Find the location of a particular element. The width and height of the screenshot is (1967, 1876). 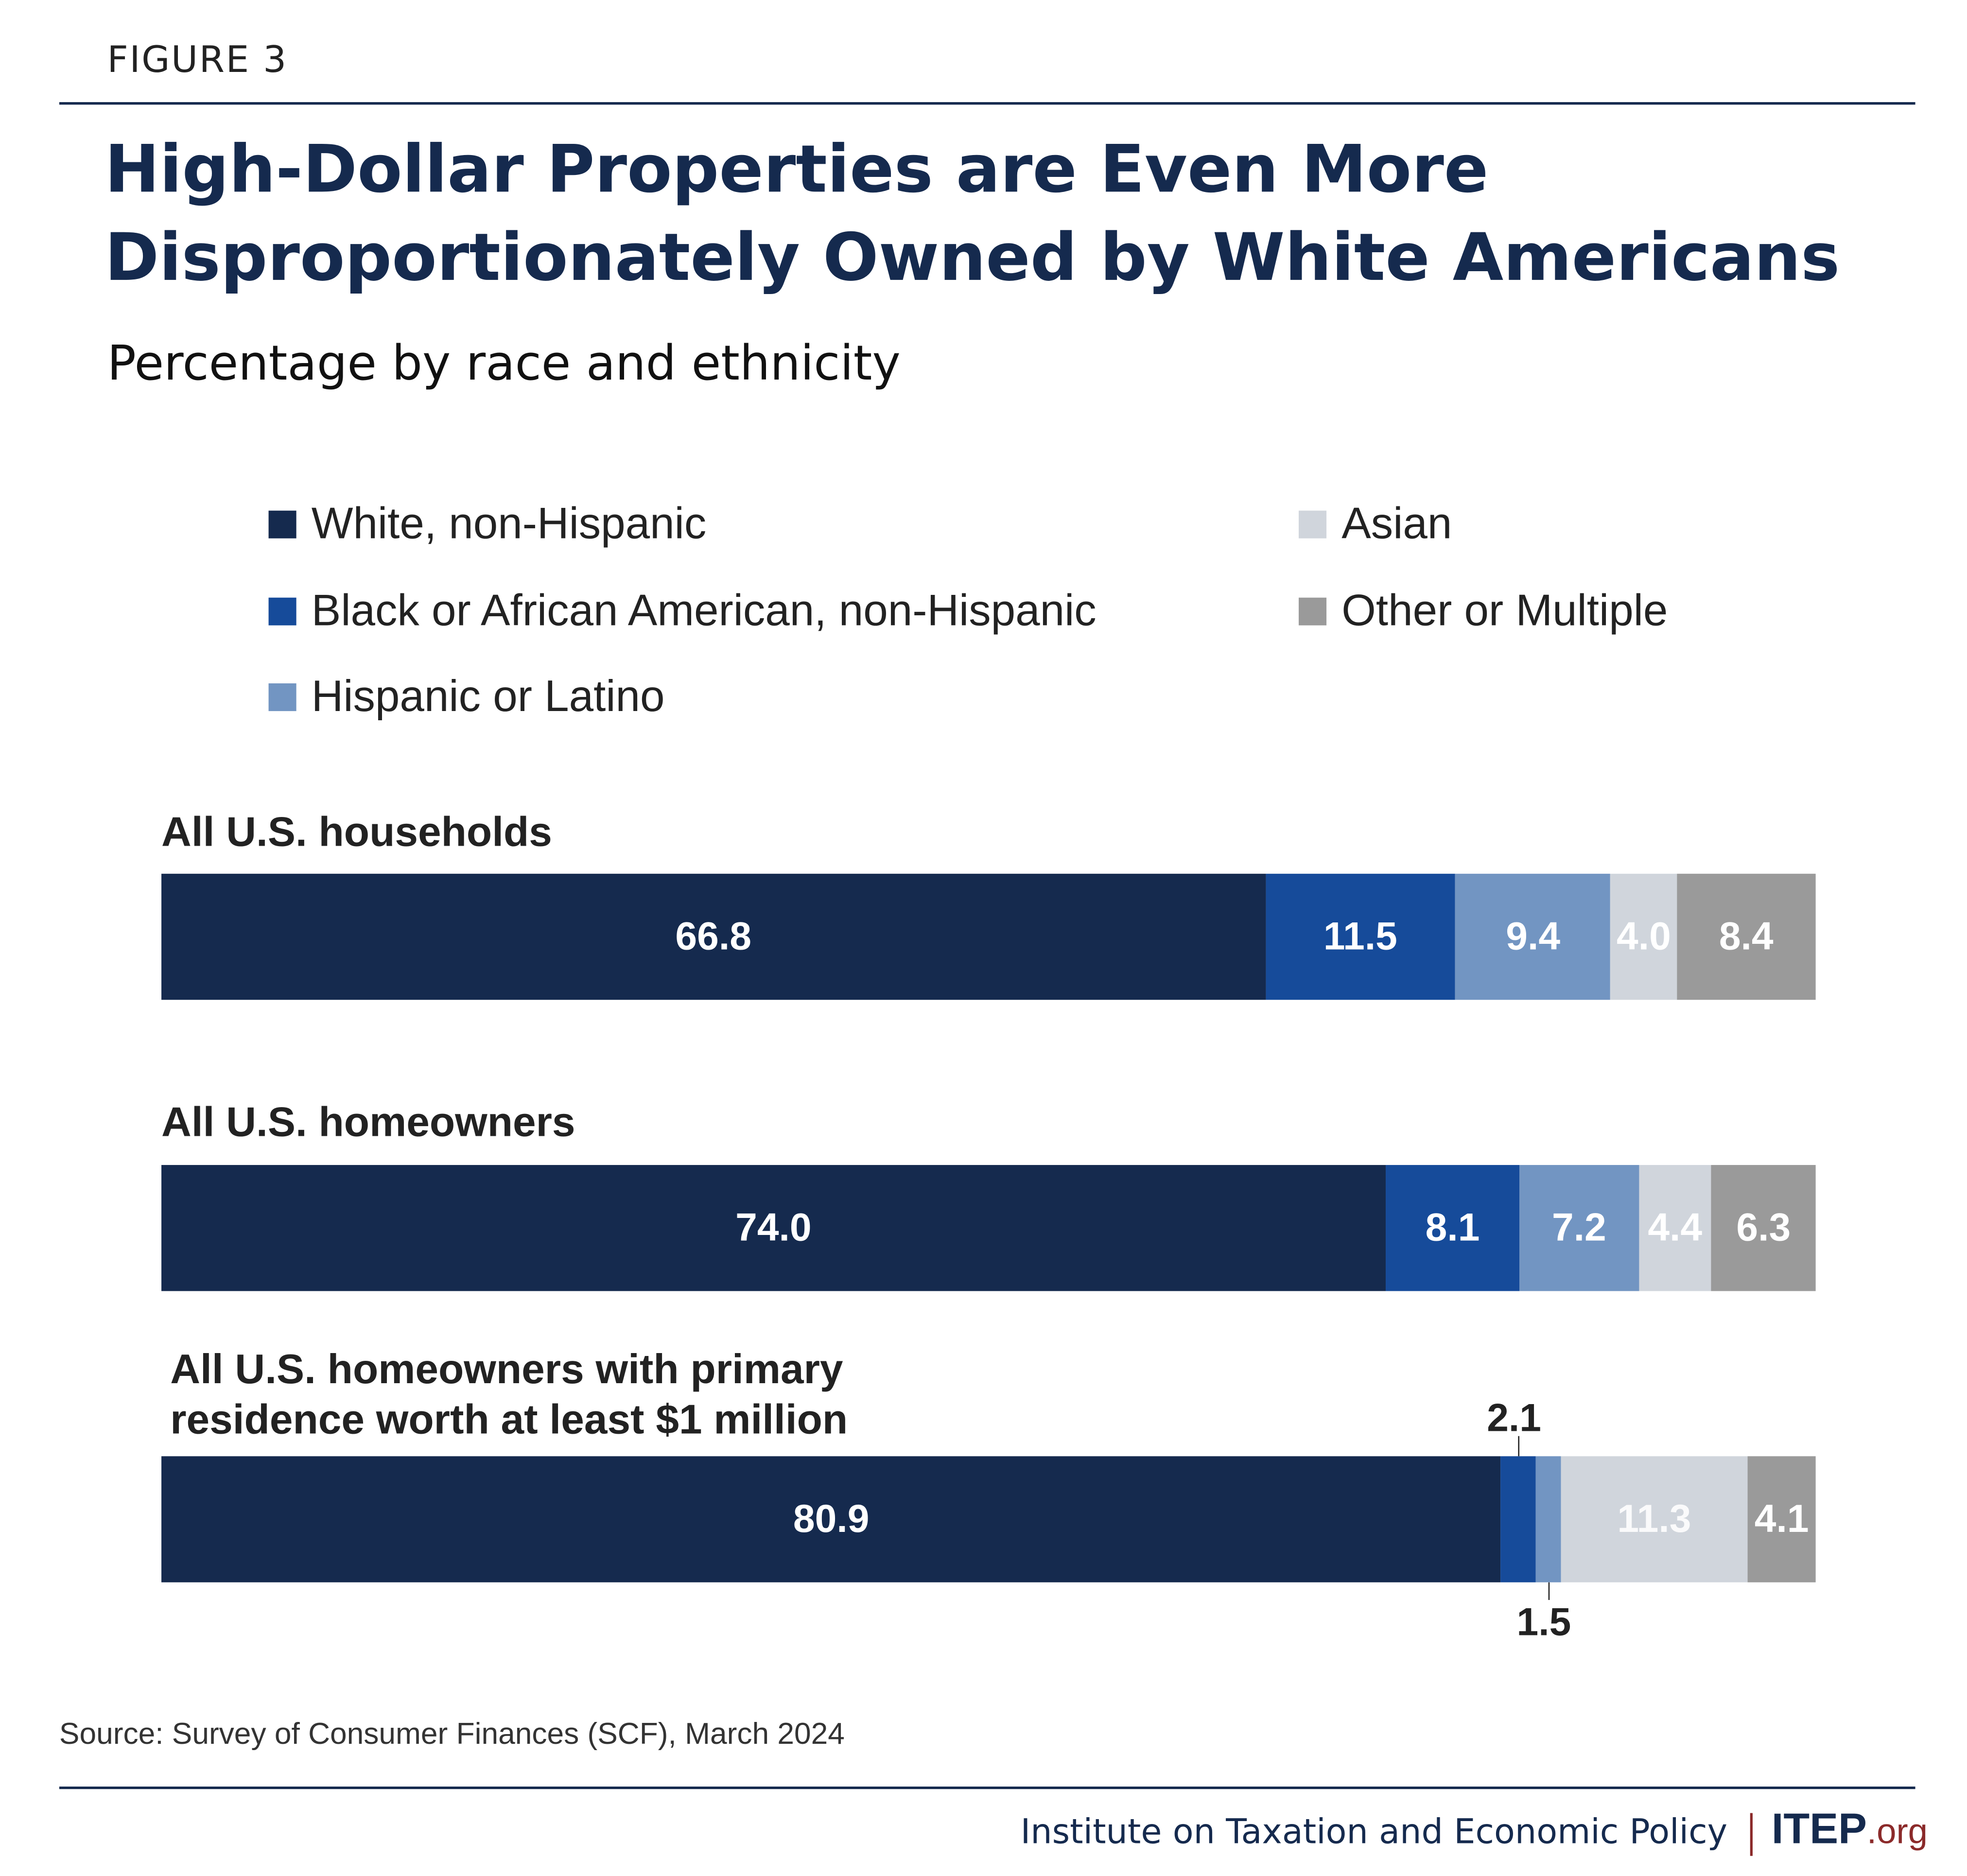

figure-label: FIGURE 3 is located at coordinates (197, 59).